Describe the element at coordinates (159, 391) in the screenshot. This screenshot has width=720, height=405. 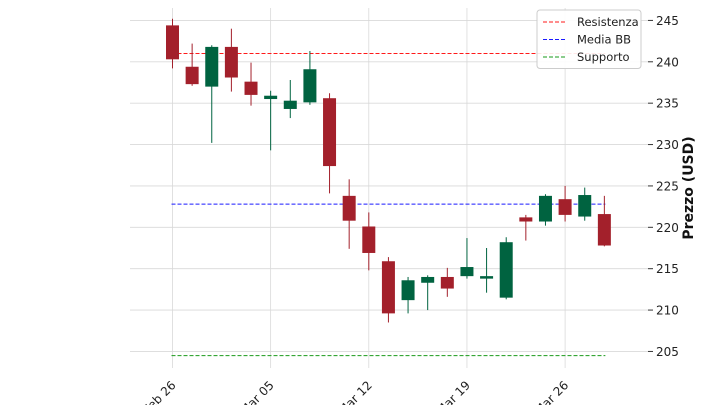
I see `x-tick-label: Feb 26` at that location.